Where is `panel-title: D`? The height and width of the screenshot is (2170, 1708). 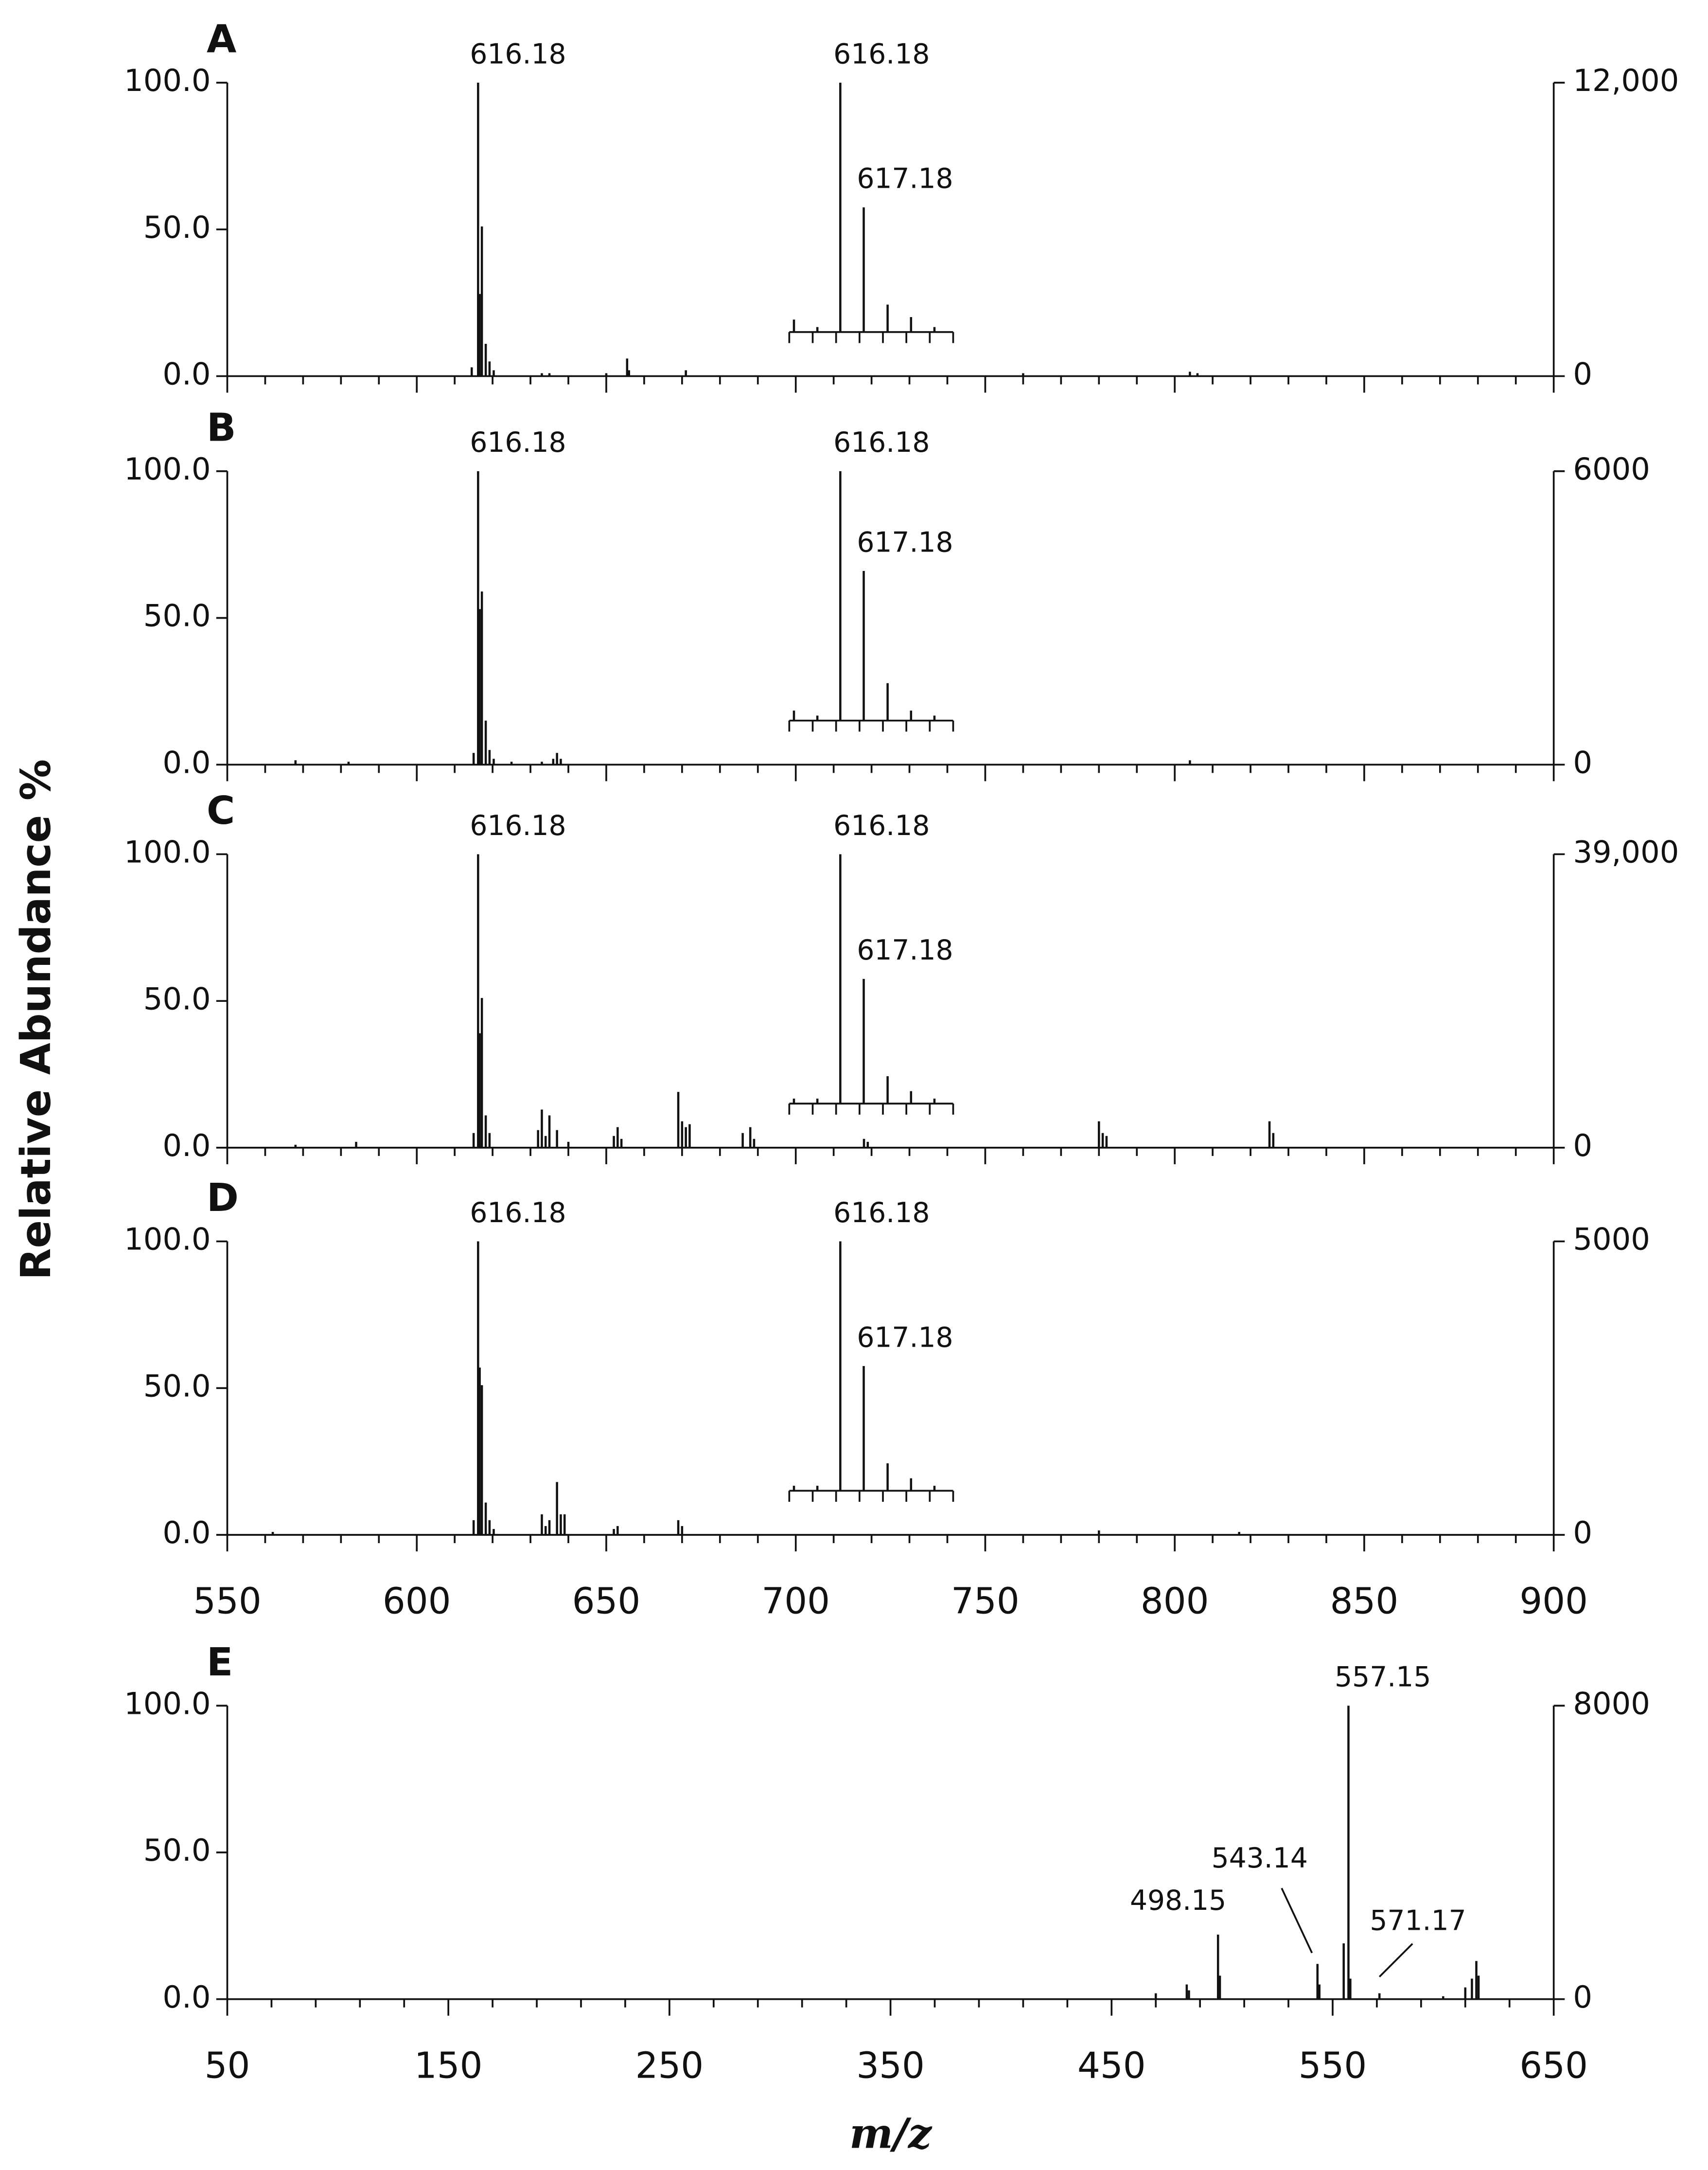 panel-title: D is located at coordinates (223, 1197).